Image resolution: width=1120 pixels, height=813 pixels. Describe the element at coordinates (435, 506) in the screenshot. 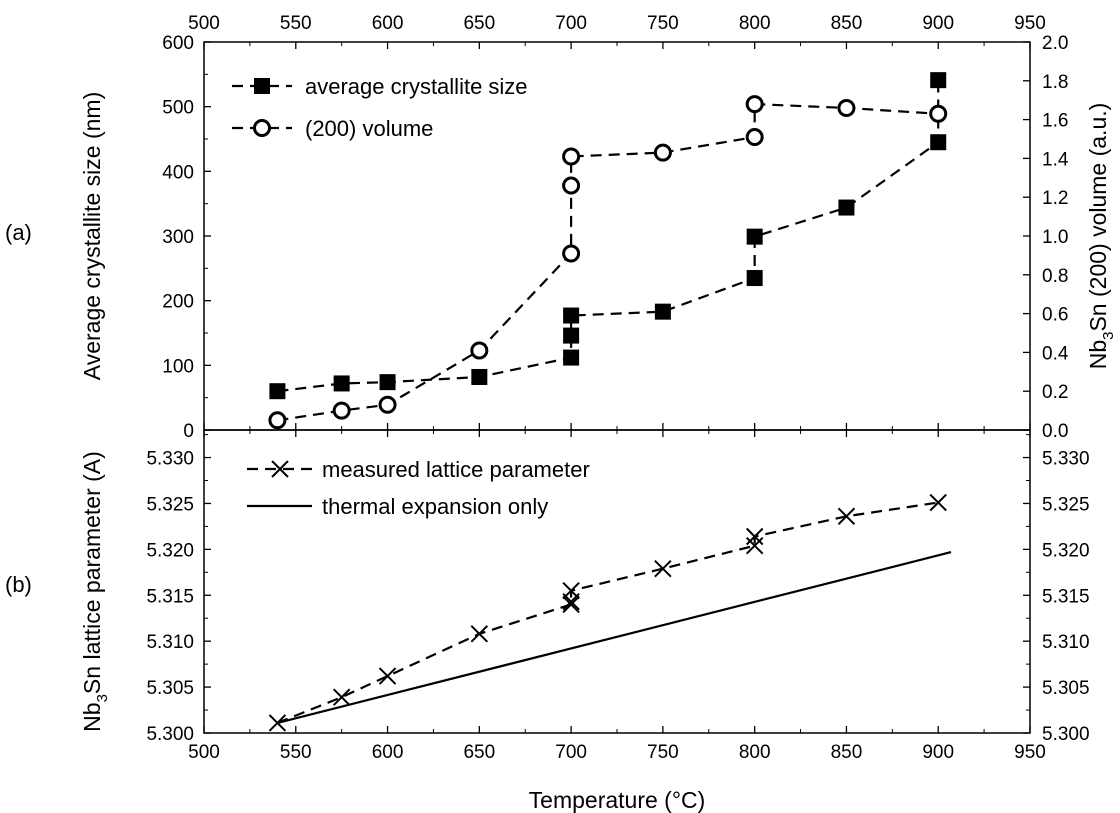

I see `legend-thermal-label: thermal expansion only` at that location.